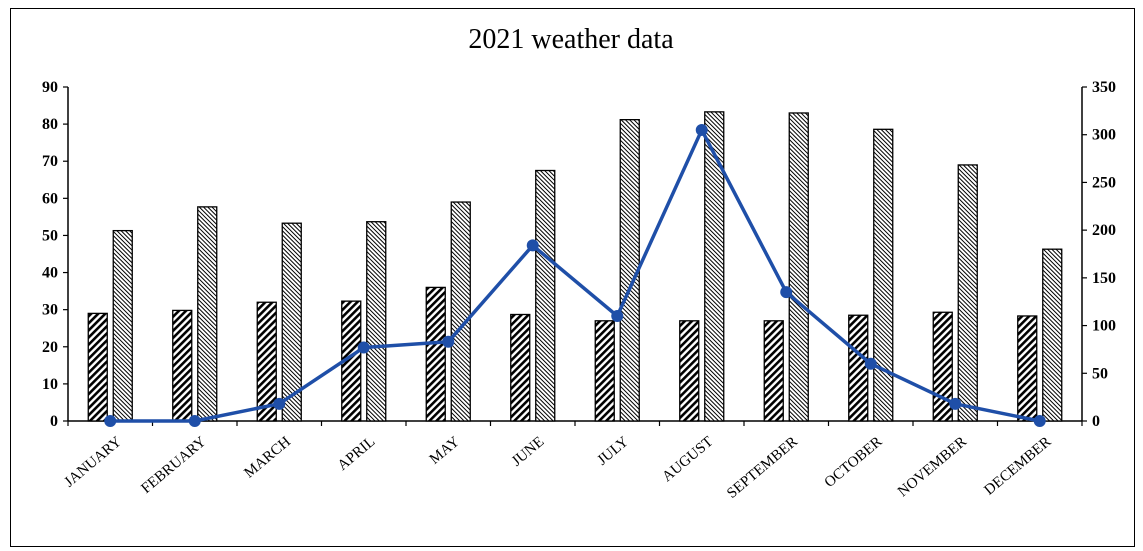  I want to click on category-label: APRIL, so click(356, 454).